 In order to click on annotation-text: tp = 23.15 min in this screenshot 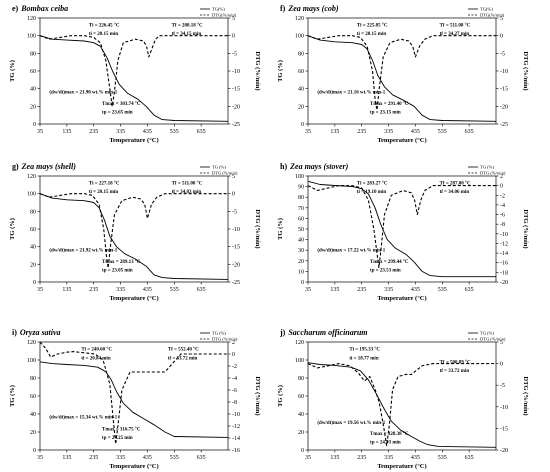, I will do `click(385, 112)`.